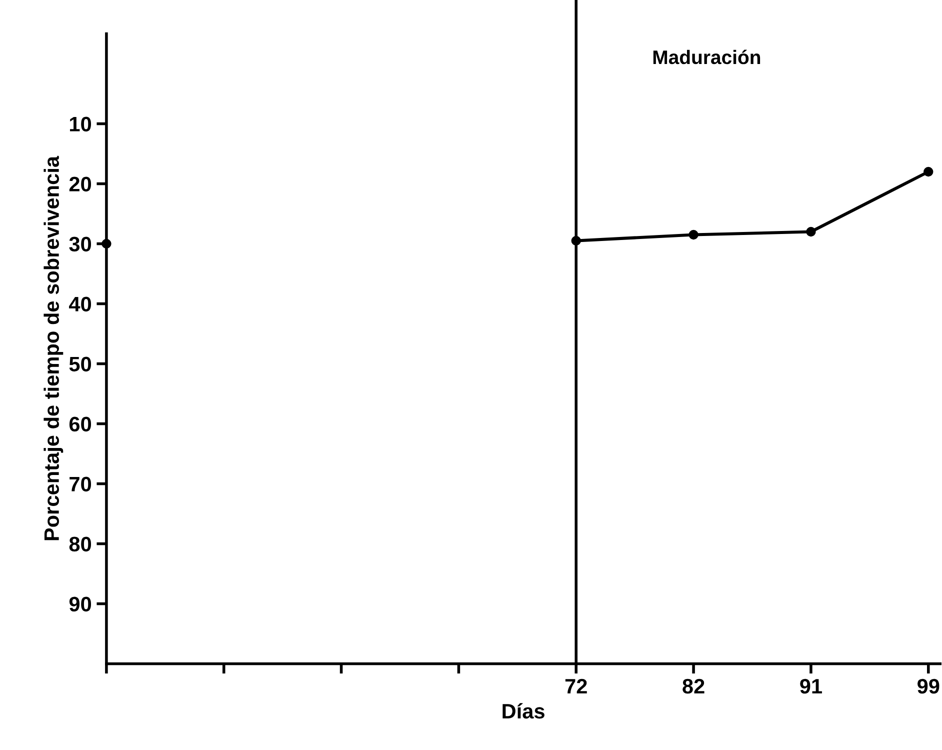  I want to click on y-tick-label: 80, so click(80, 544).